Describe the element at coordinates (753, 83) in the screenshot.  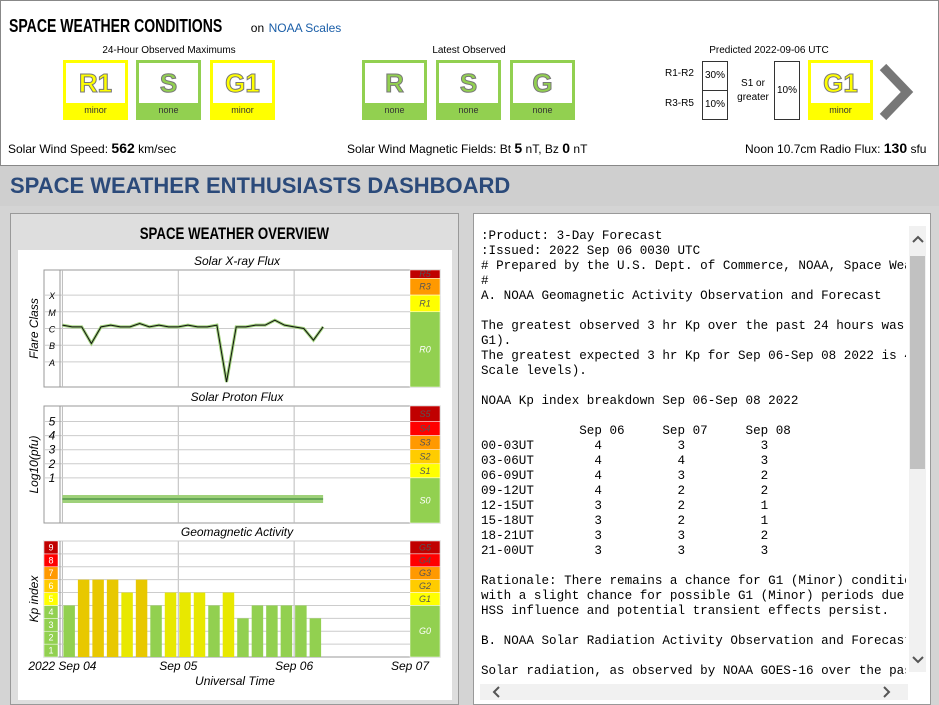
I see `prob-label-line: S1 or` at that location.